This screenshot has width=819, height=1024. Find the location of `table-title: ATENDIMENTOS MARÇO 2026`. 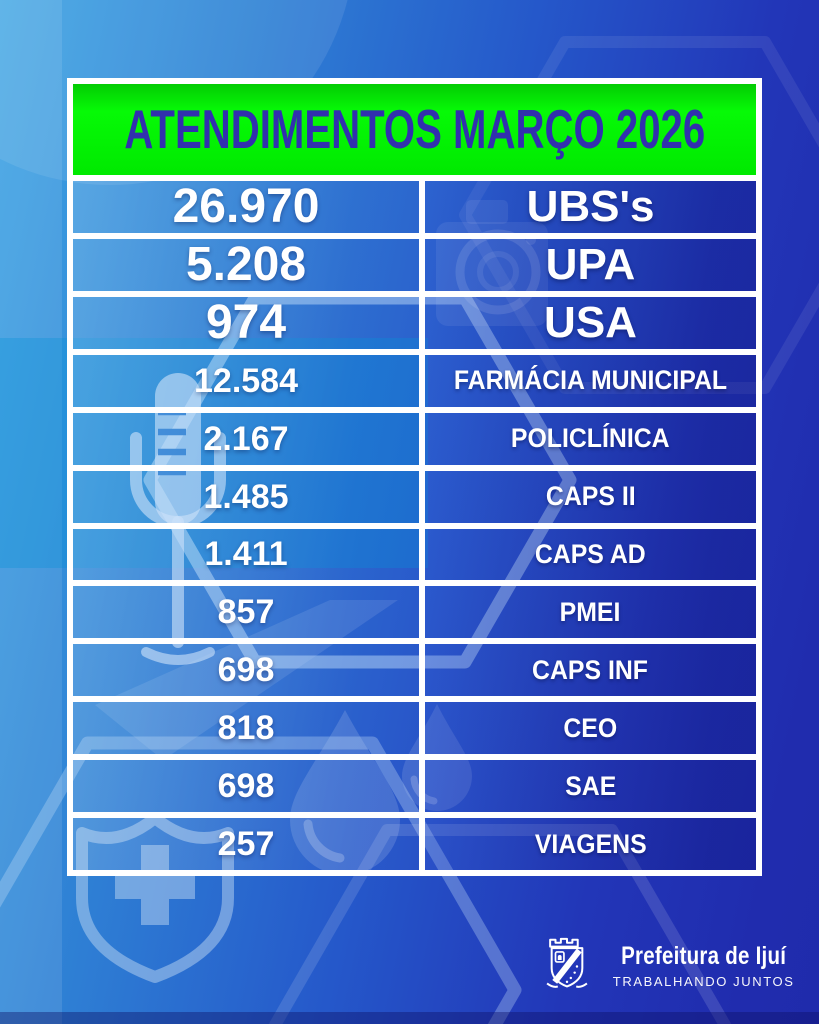

table-title: ATENDIMENTOS MARÇO 2026 is located at coordinates (414, 129).